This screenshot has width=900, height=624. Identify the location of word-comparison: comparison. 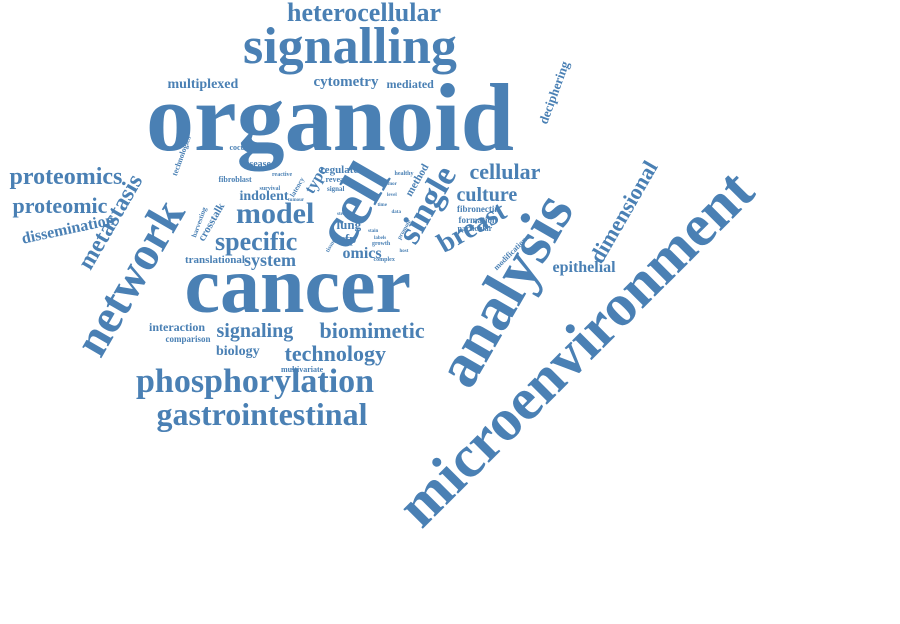
(188, 338).